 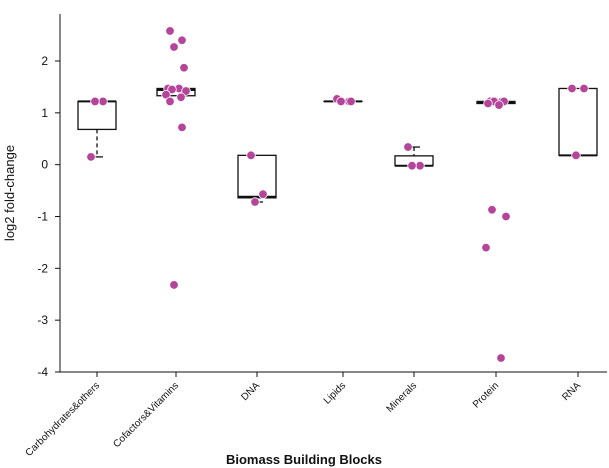 I want to click on y-tick-label: 0, so click(x=44, y=165).